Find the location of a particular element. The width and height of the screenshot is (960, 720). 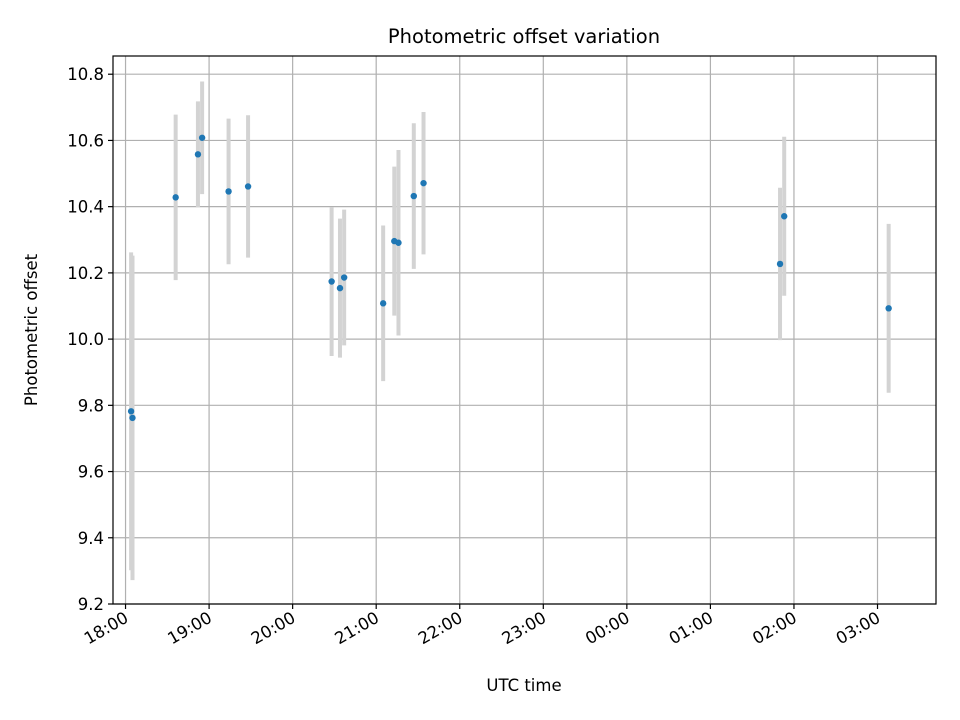

y-tick-label: 9.8 is located at coordinates (91, 405).